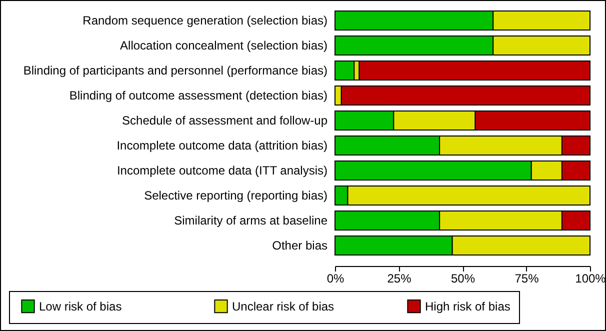 This screenshot has width=606, height=331. Describe the element at coordinates (80, 306) in the screenshot. I see `legend-label: Low risk of bias` at that location.